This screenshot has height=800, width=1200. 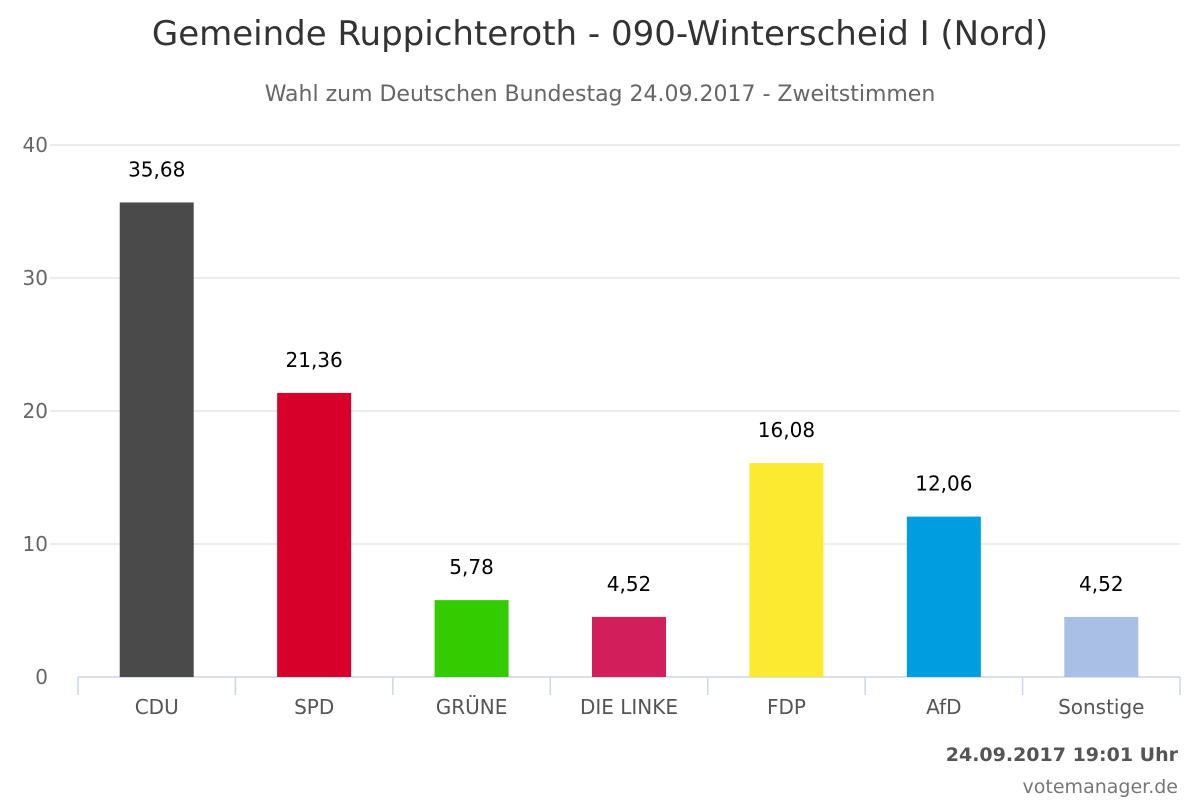 I want to click on bar-cdu, so click(x=156, y=439).